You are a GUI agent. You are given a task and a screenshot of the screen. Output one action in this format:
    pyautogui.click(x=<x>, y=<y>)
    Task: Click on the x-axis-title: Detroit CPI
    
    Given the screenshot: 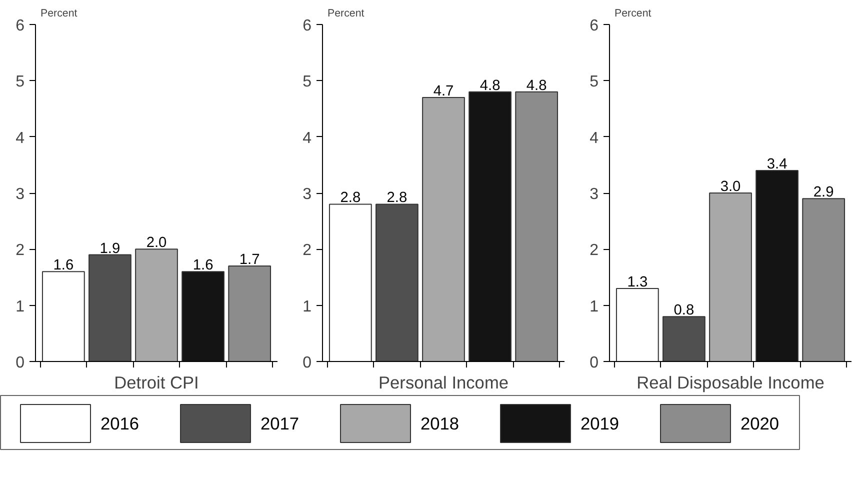 What is the action you would take?
    pyautogui.click(x=156, y=382)
    